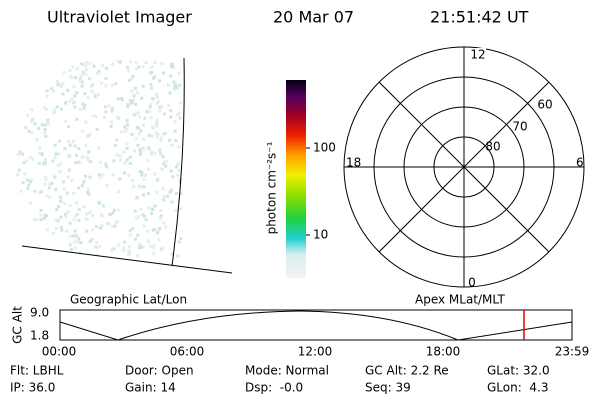  I want to click on lat-label: 60, so click(544, 105).